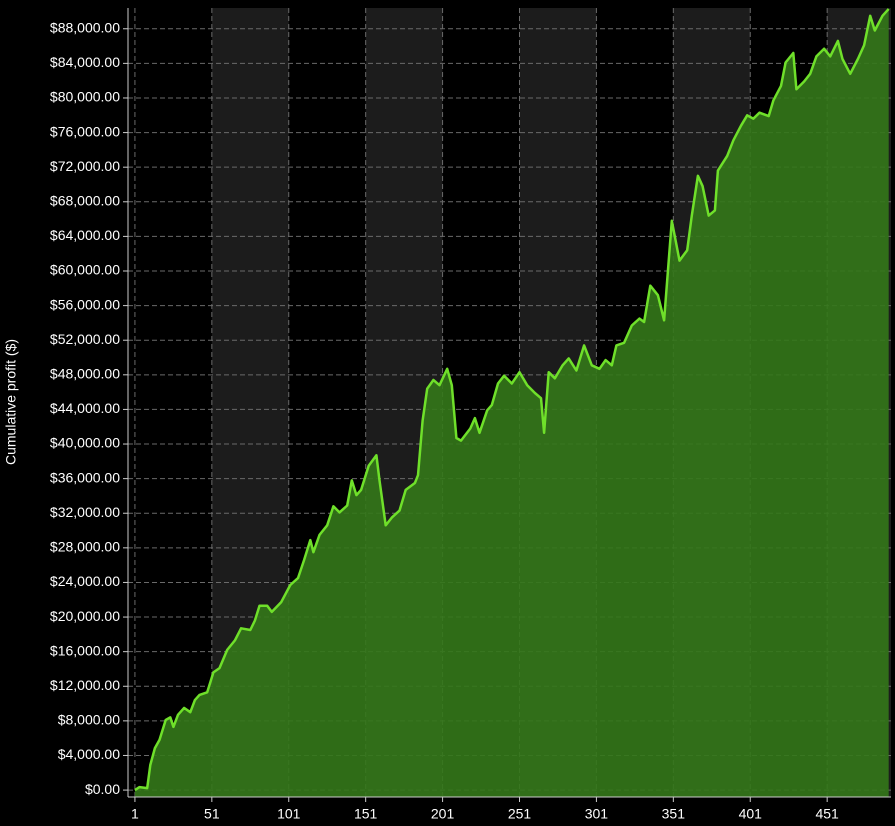 This screenshot has width=895, height=826. Describe the element at coordinates (85, 650) in the screenshot. I see `y-tick-label: $16,000.00` at that location.